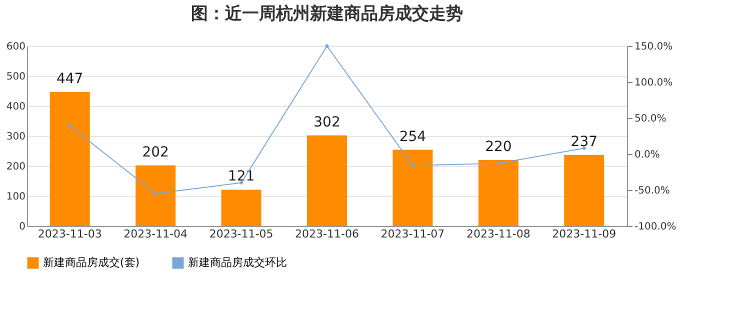 The image size is (740, 312). I want to click on y-tick-label: 600, so click(16, 47).